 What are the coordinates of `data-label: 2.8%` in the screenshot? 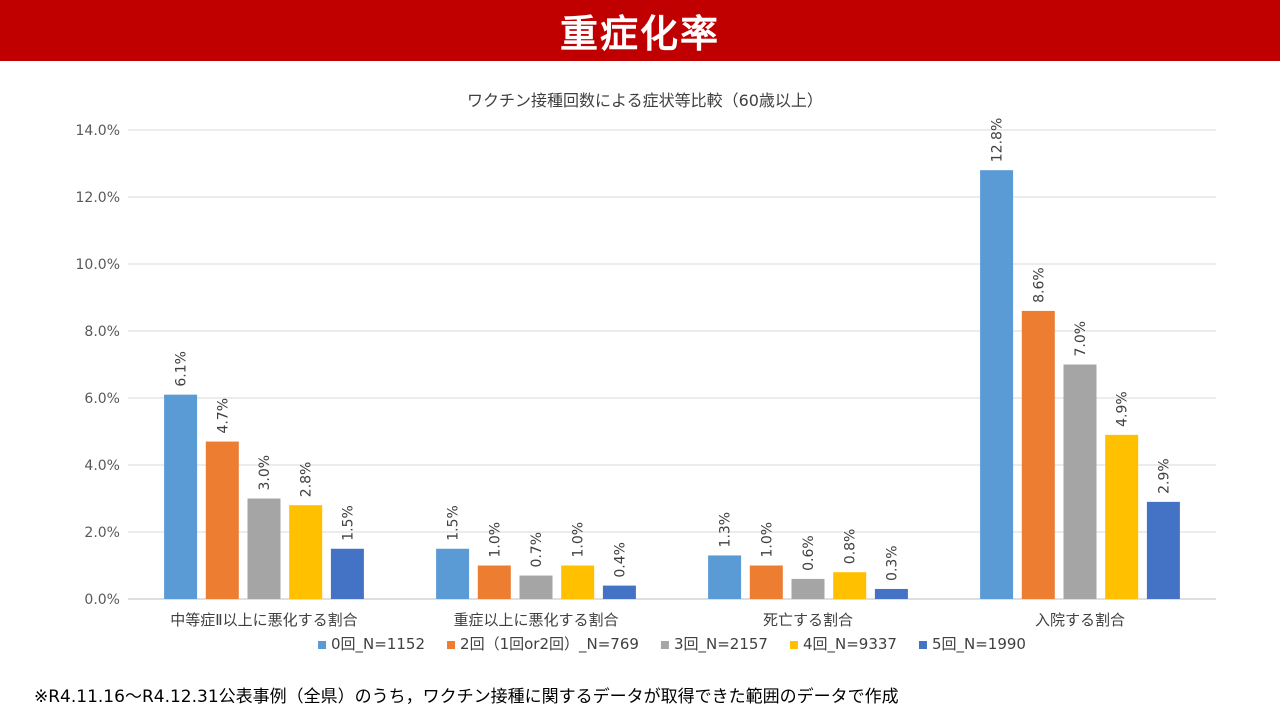 It's located at (307, 480).